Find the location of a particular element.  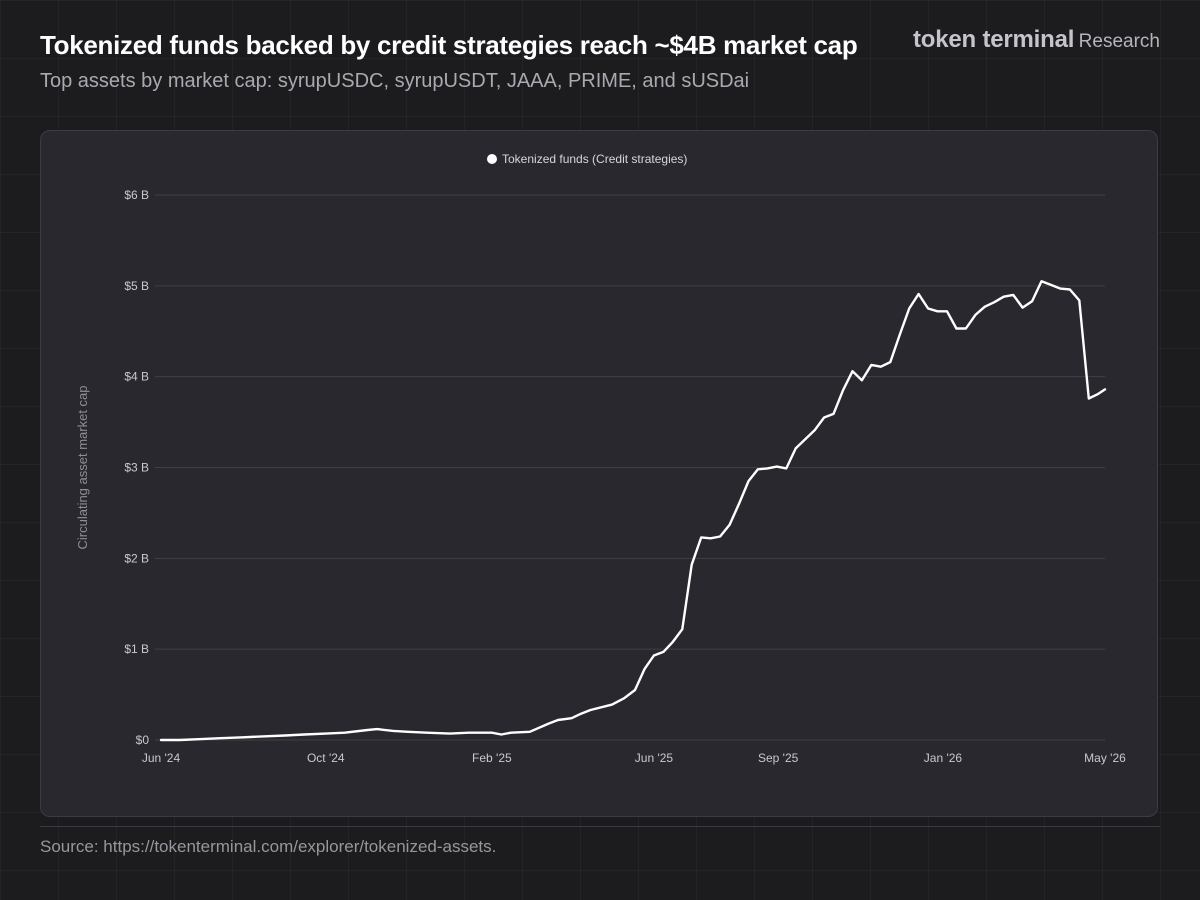

brand-logo: token terminal Research is located at coordinates (1036, 40).